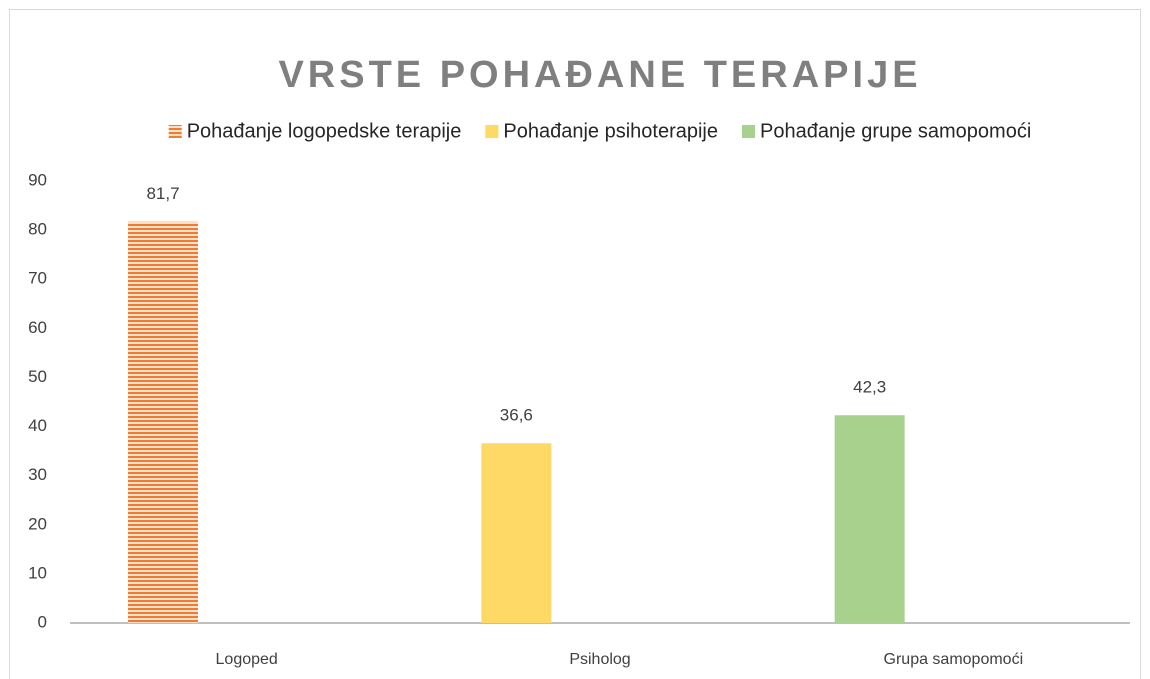 The width and height of the screenshot is (1150, 679). What do you see at coordinates (895, 131) in the screenshot?
I see `legend-label: Pohađanje grupe samopomoći` at bounding box center [895, 131].